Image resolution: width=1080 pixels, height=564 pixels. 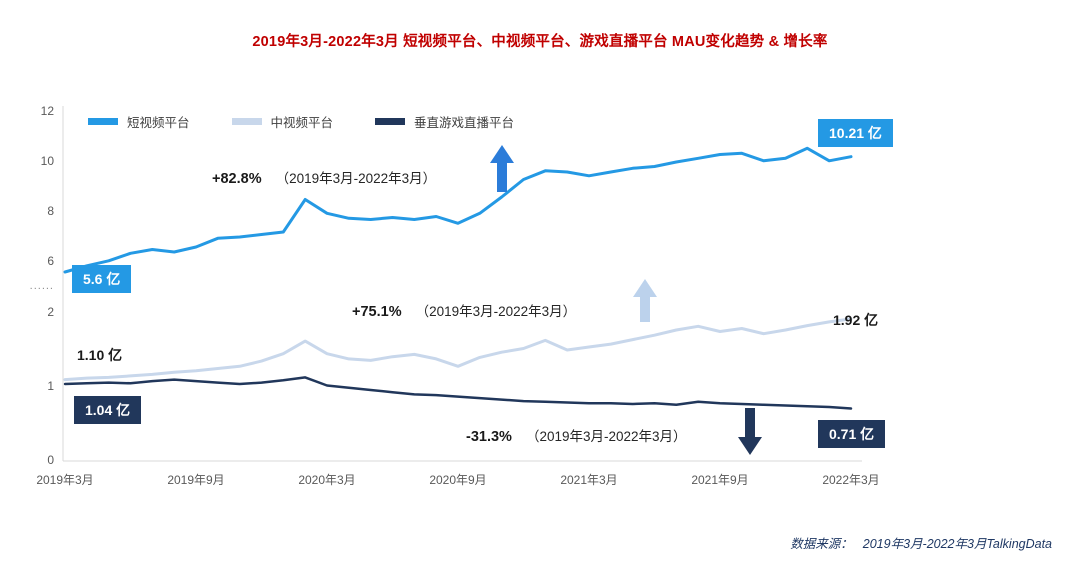 What do you see at coordinates (356, 178) in the screenshot?
I see `short-video-growth-period: （2019年3月-2022年3月）` at bounding box center [356, 178].